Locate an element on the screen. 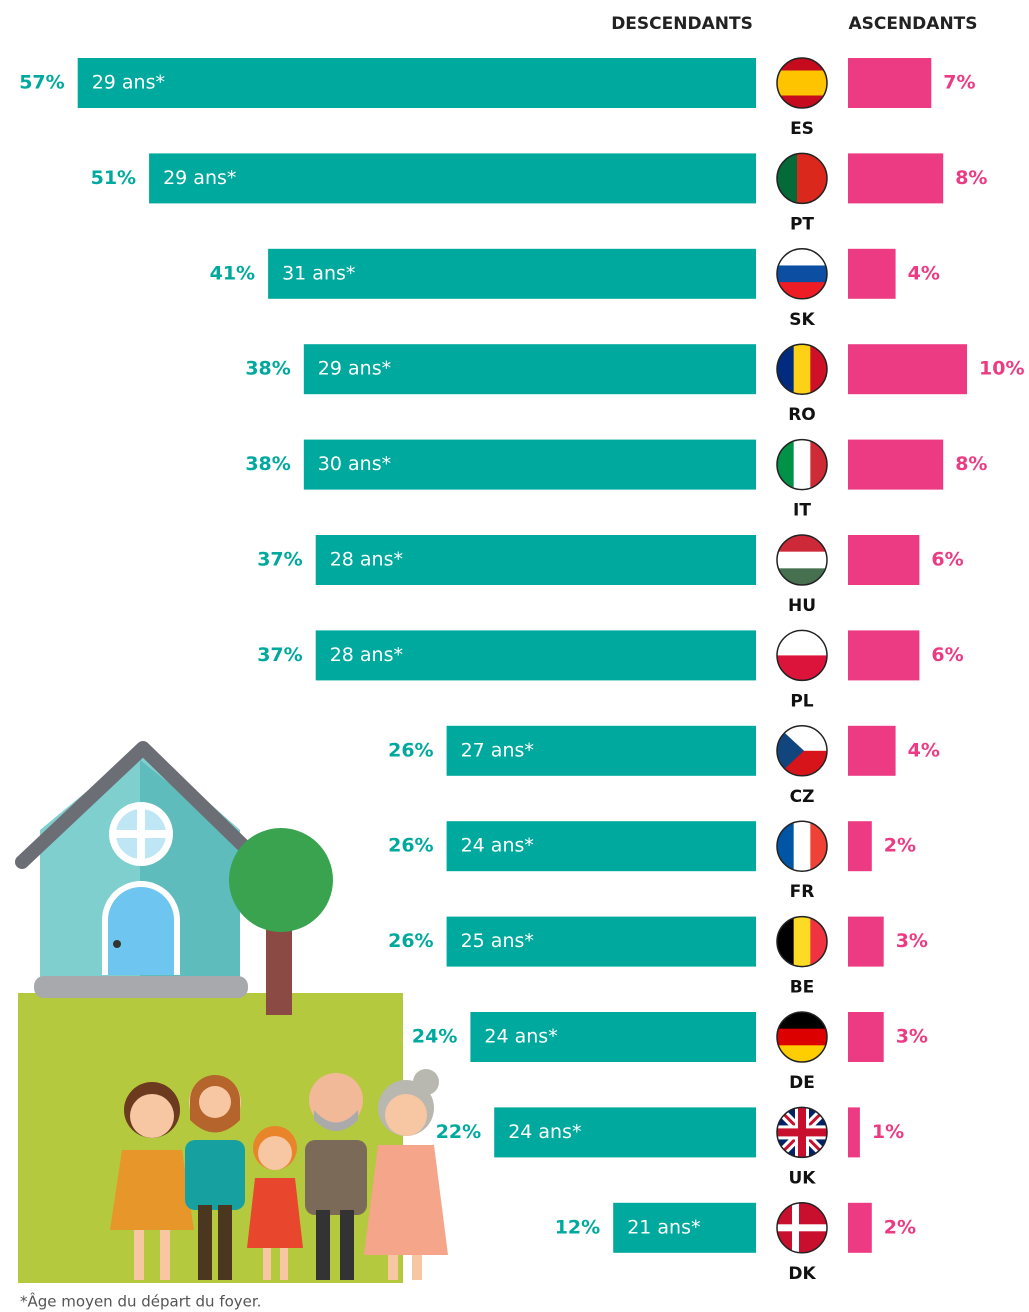 This screenshot has width=1029, height=1312. value-label: 1% is located at coordinates (888, 1132).